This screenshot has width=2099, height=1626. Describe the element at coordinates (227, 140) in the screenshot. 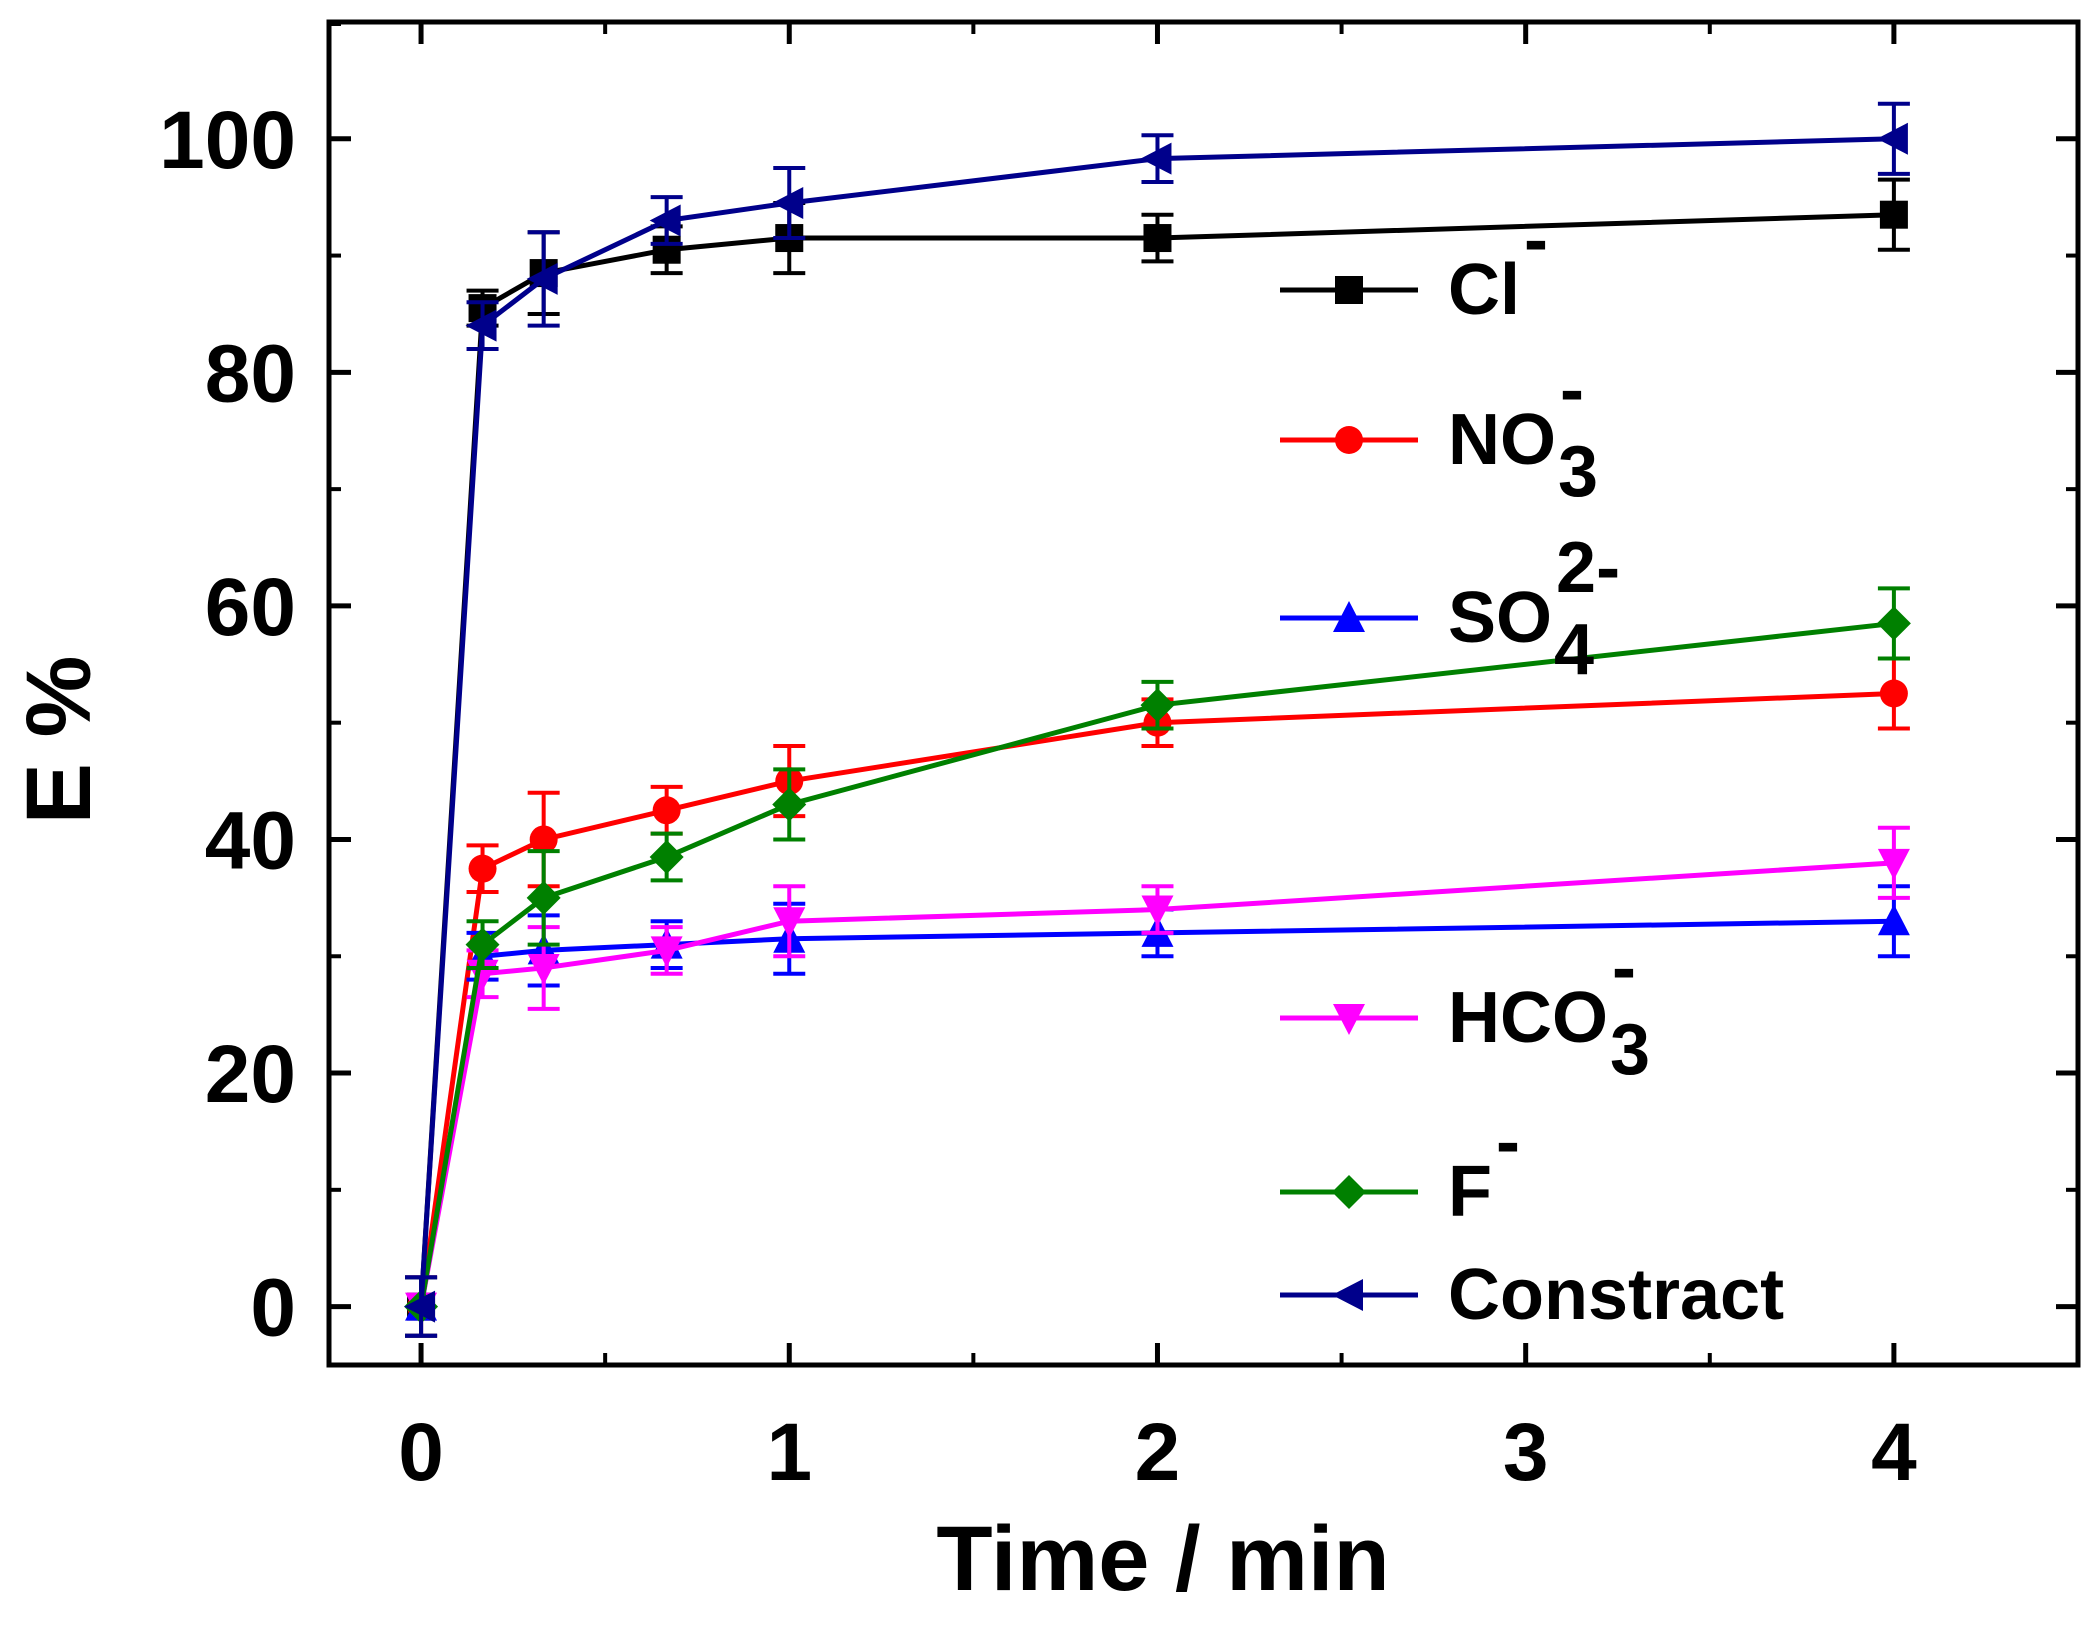

I see `y-tick-label: 100` at that location.